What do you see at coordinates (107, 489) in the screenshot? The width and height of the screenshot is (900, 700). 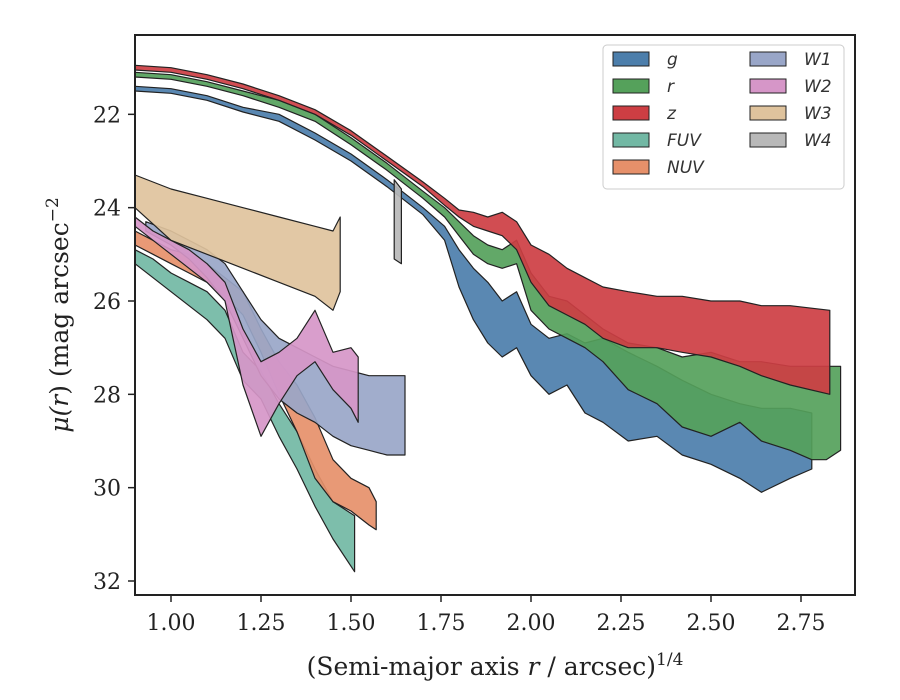 I see `y-tick-label: 30` at bounding box center [107, 489].